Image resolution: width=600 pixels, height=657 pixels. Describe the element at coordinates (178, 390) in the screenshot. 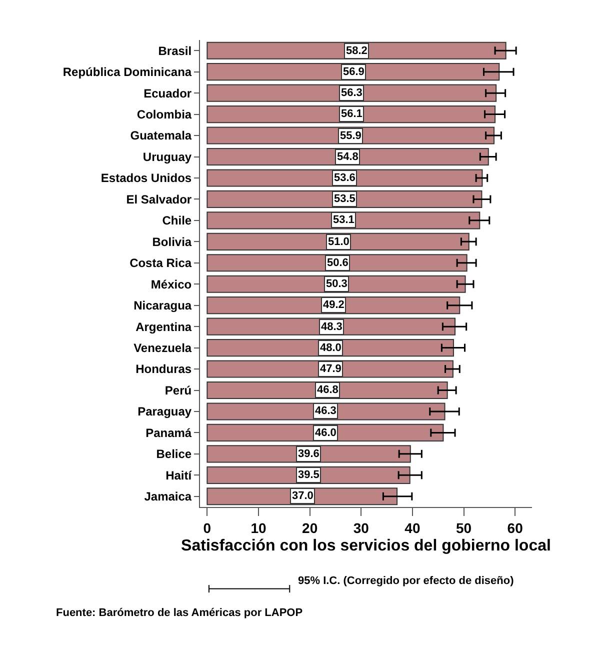

I see `y-tick-label: Perú` at that location.